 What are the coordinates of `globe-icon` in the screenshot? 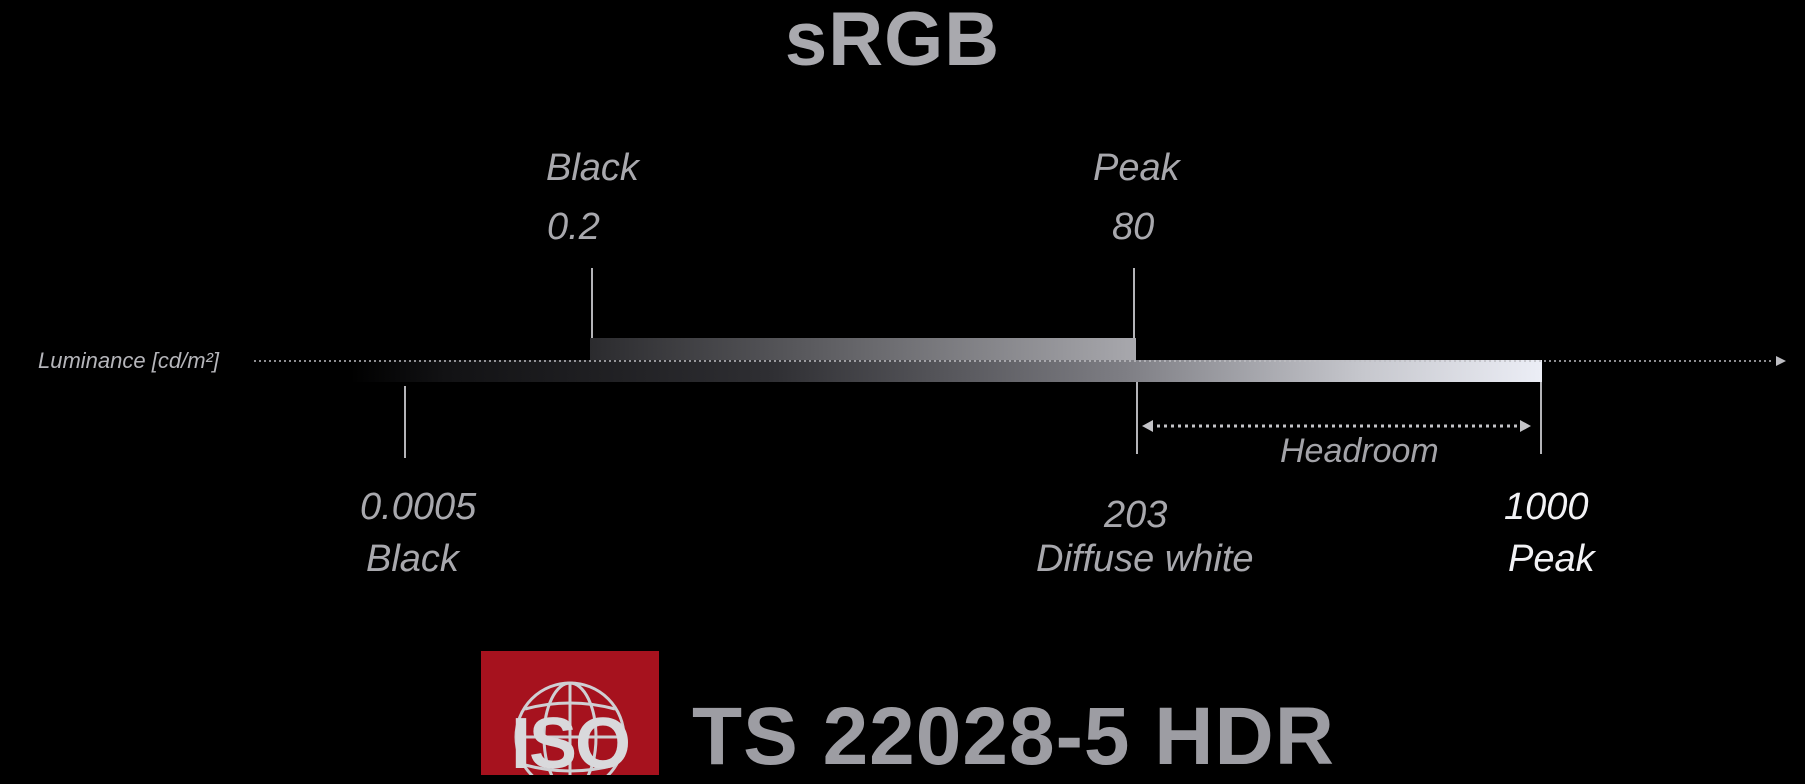 It's located at (570, 728).